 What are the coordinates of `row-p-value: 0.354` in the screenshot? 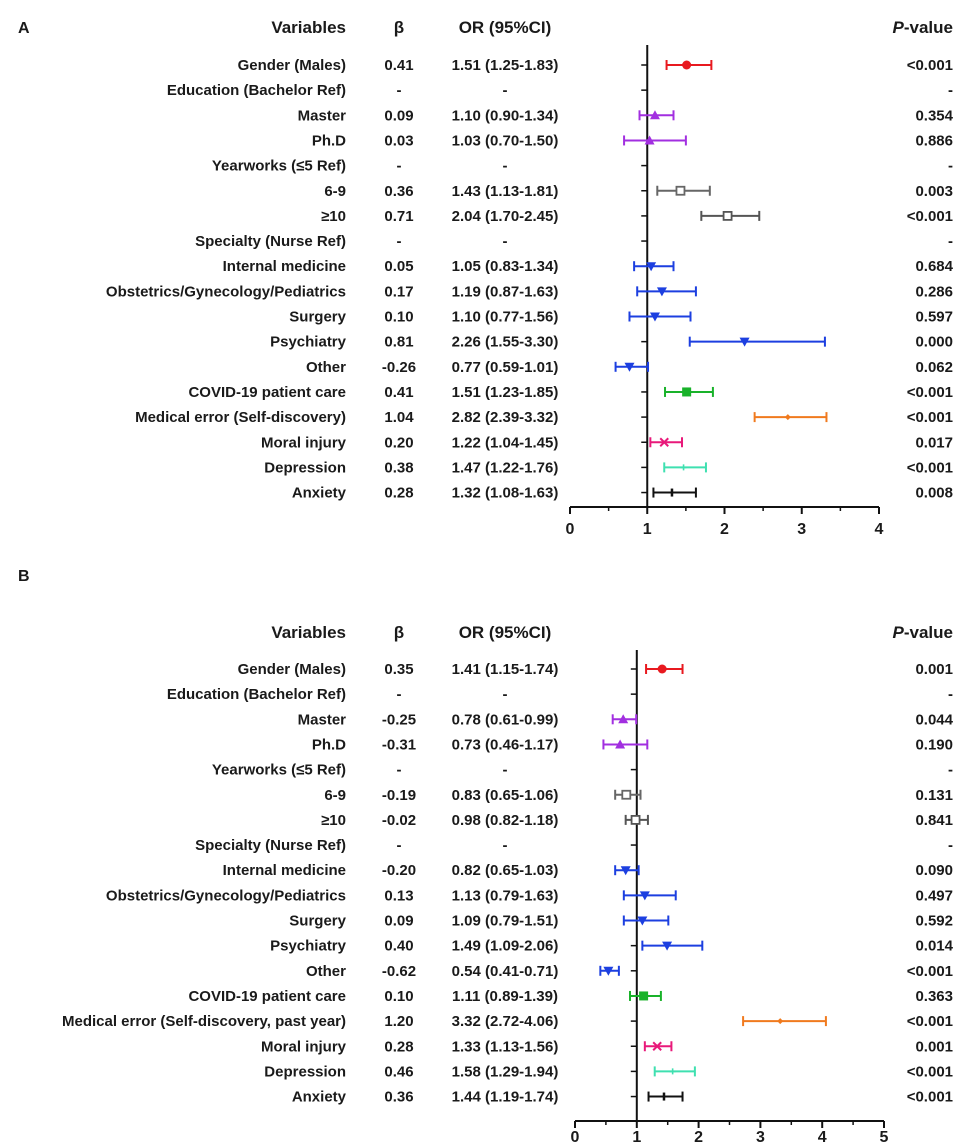 It's located at (934, 115).